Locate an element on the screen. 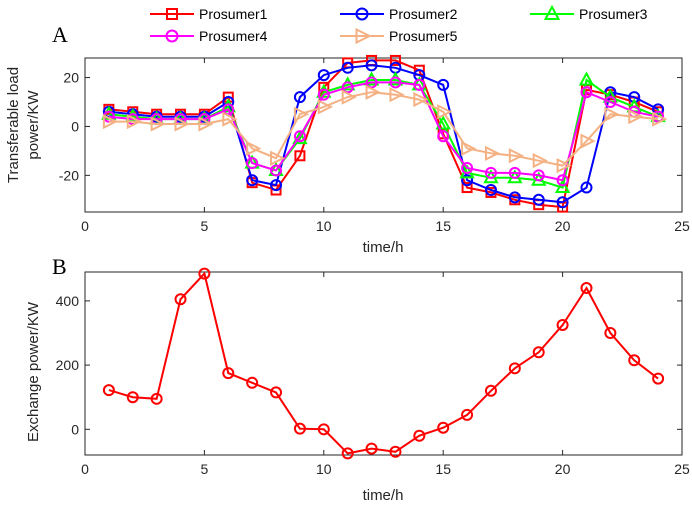  panel-a-x-tick-label: 20 is located at coordinates (563, 226).